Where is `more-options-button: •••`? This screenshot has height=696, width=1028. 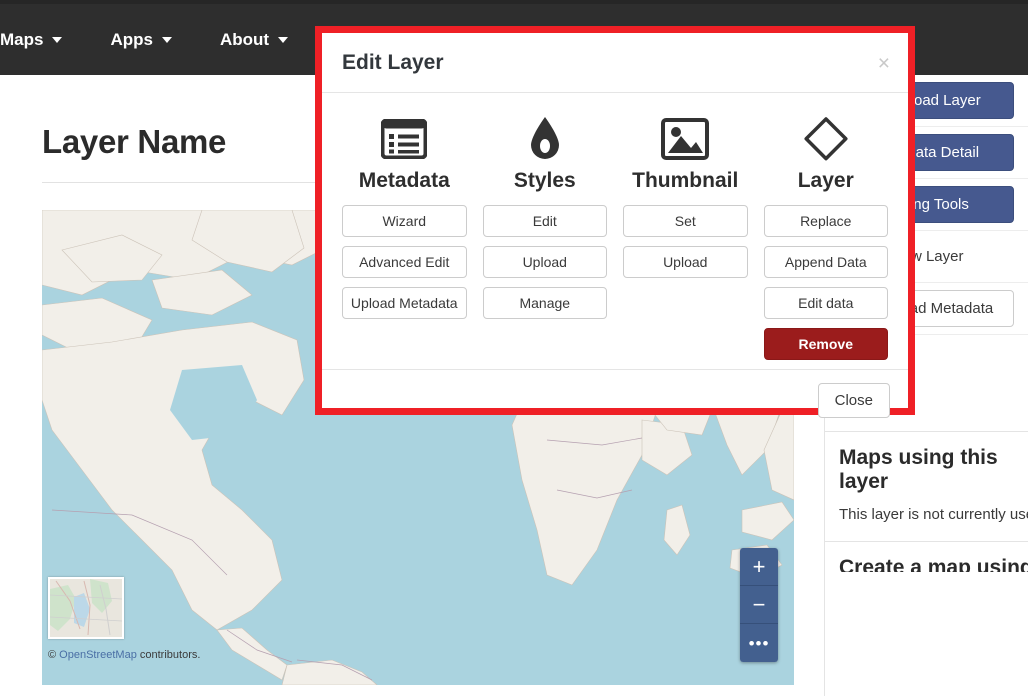
more-options-button: ••• is located at coordinates (759, 643).